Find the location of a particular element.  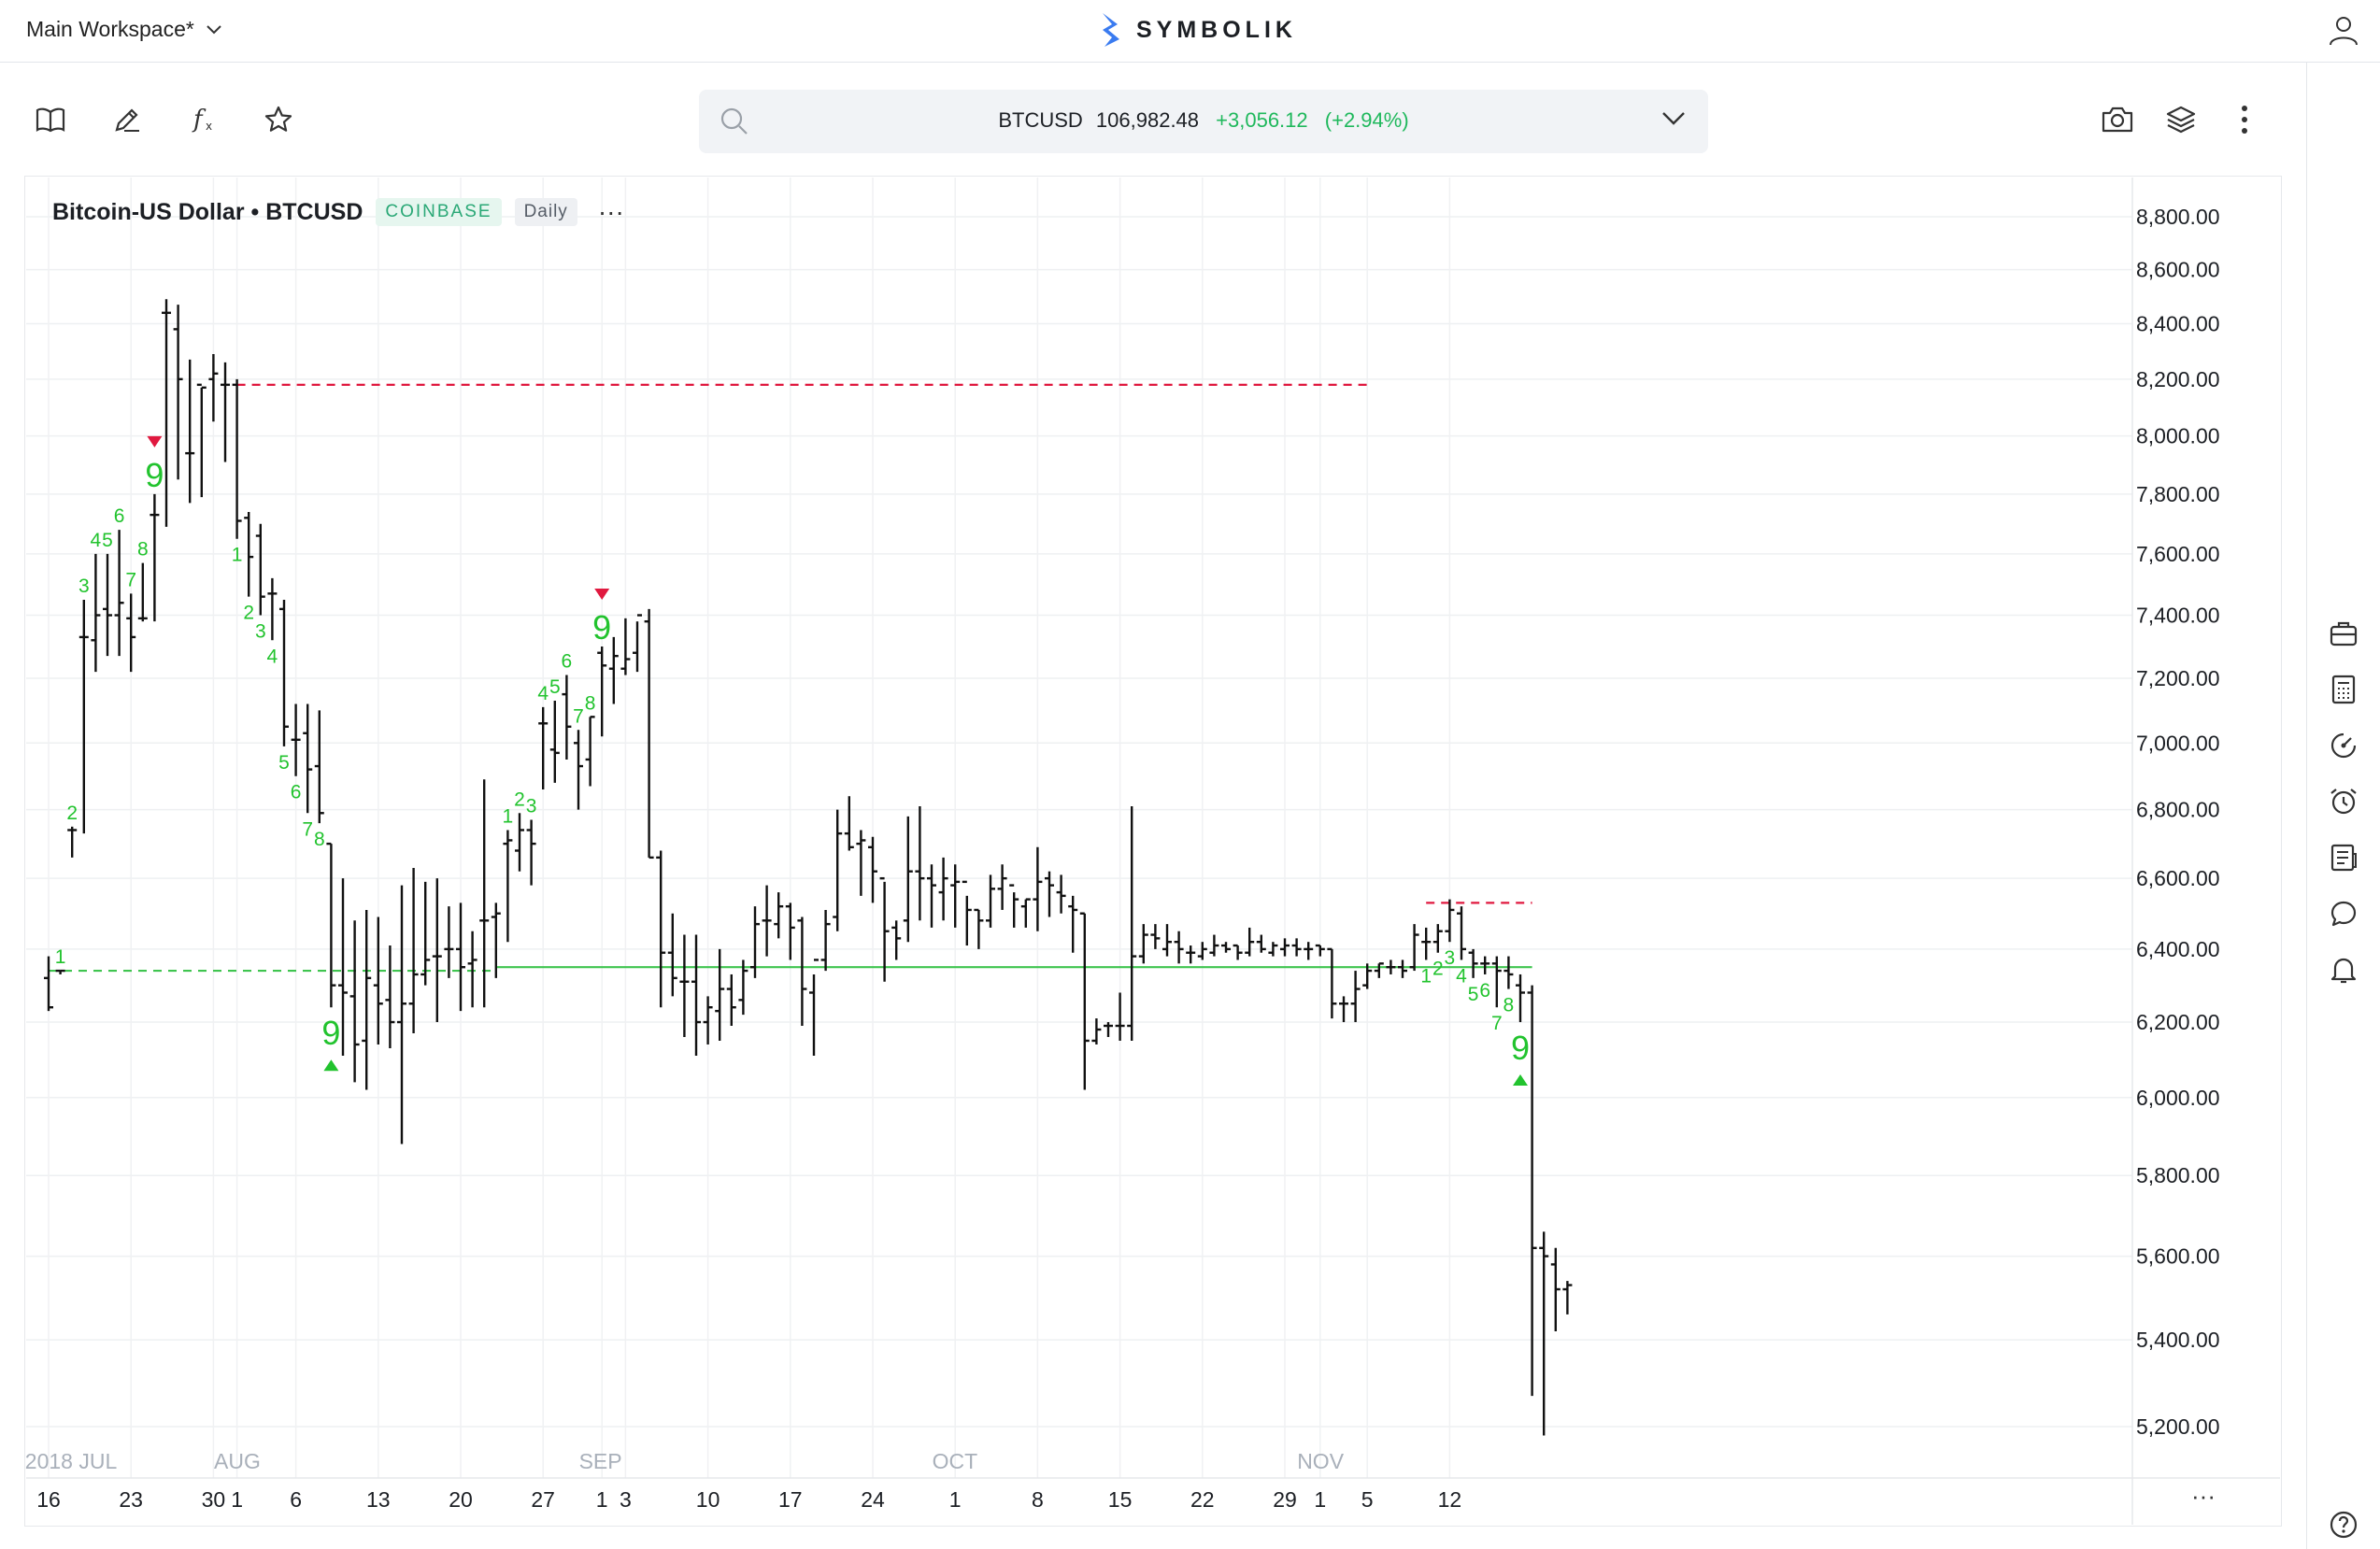

symbol-search-bar: BTCUSD 106,982.48 +3,056.12 (+2.94%) is located at coordinates (1203, 121).